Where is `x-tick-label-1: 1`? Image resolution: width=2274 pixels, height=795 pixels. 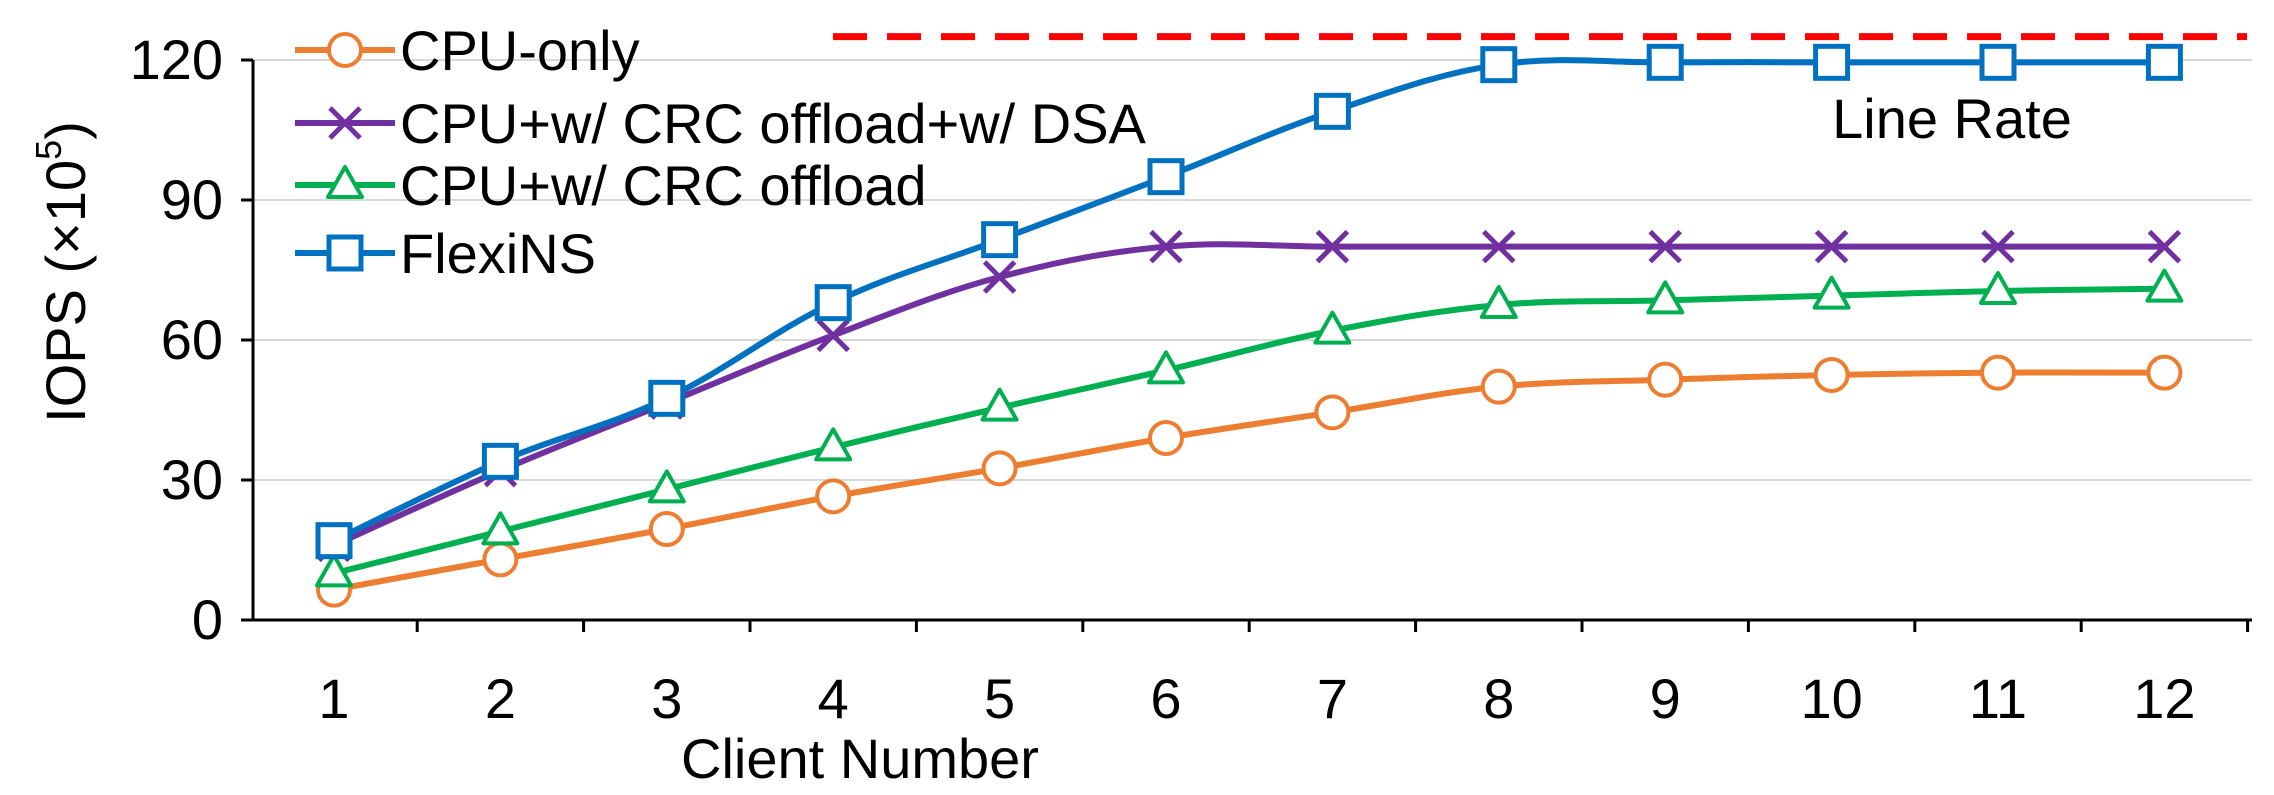
x-tick-label-1: 1 is located at coordinates (333, 698).